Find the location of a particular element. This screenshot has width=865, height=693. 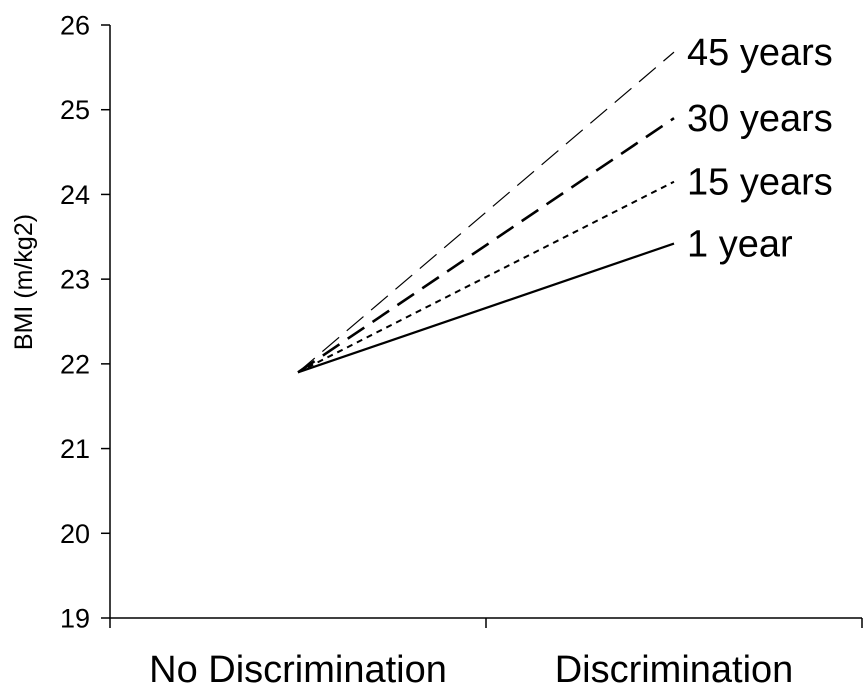

y-tick-label: 24 is located at coordinates (75, 195).